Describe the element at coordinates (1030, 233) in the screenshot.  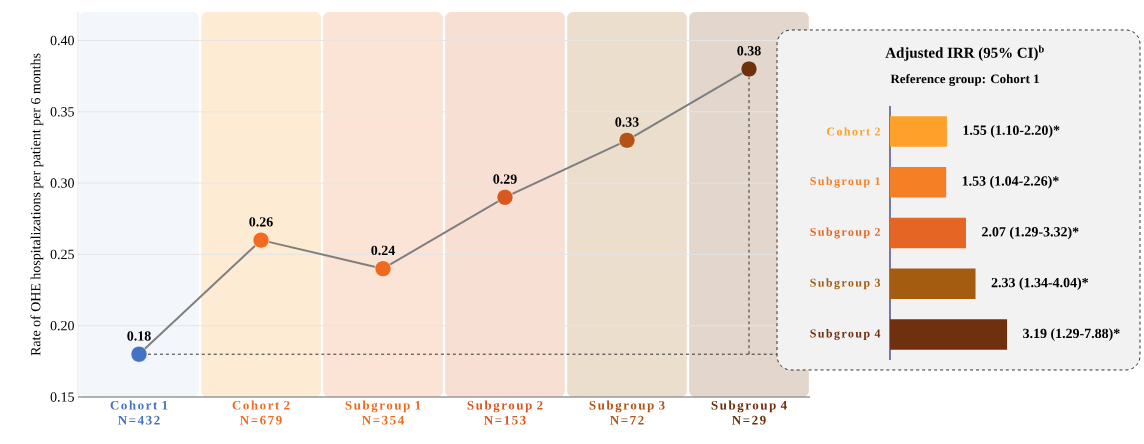
I see `data-label: 2.07 (1.29-3.32)*` at that location.